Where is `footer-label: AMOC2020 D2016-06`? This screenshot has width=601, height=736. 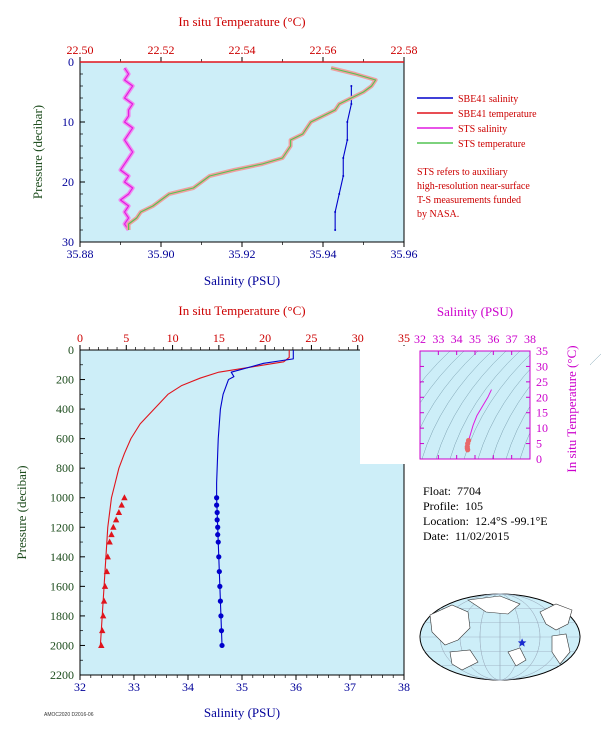 footer-label: AMOC2020 D2016-06 is located at coordinates (69, 715).